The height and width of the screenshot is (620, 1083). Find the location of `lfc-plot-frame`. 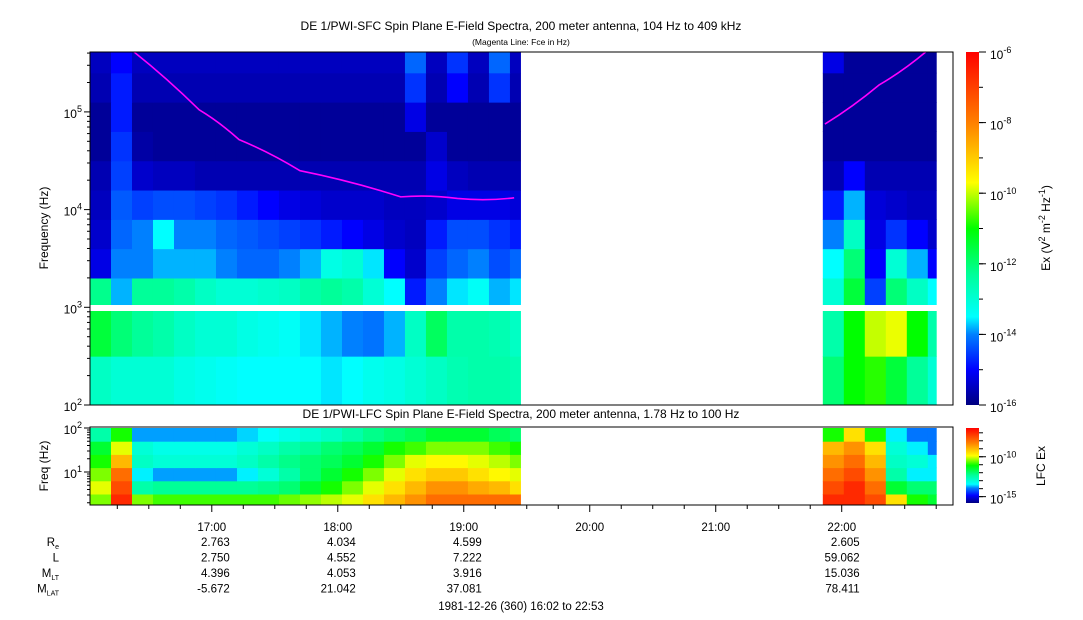

lfc-plot-frame is located at coordinates (521, 466).